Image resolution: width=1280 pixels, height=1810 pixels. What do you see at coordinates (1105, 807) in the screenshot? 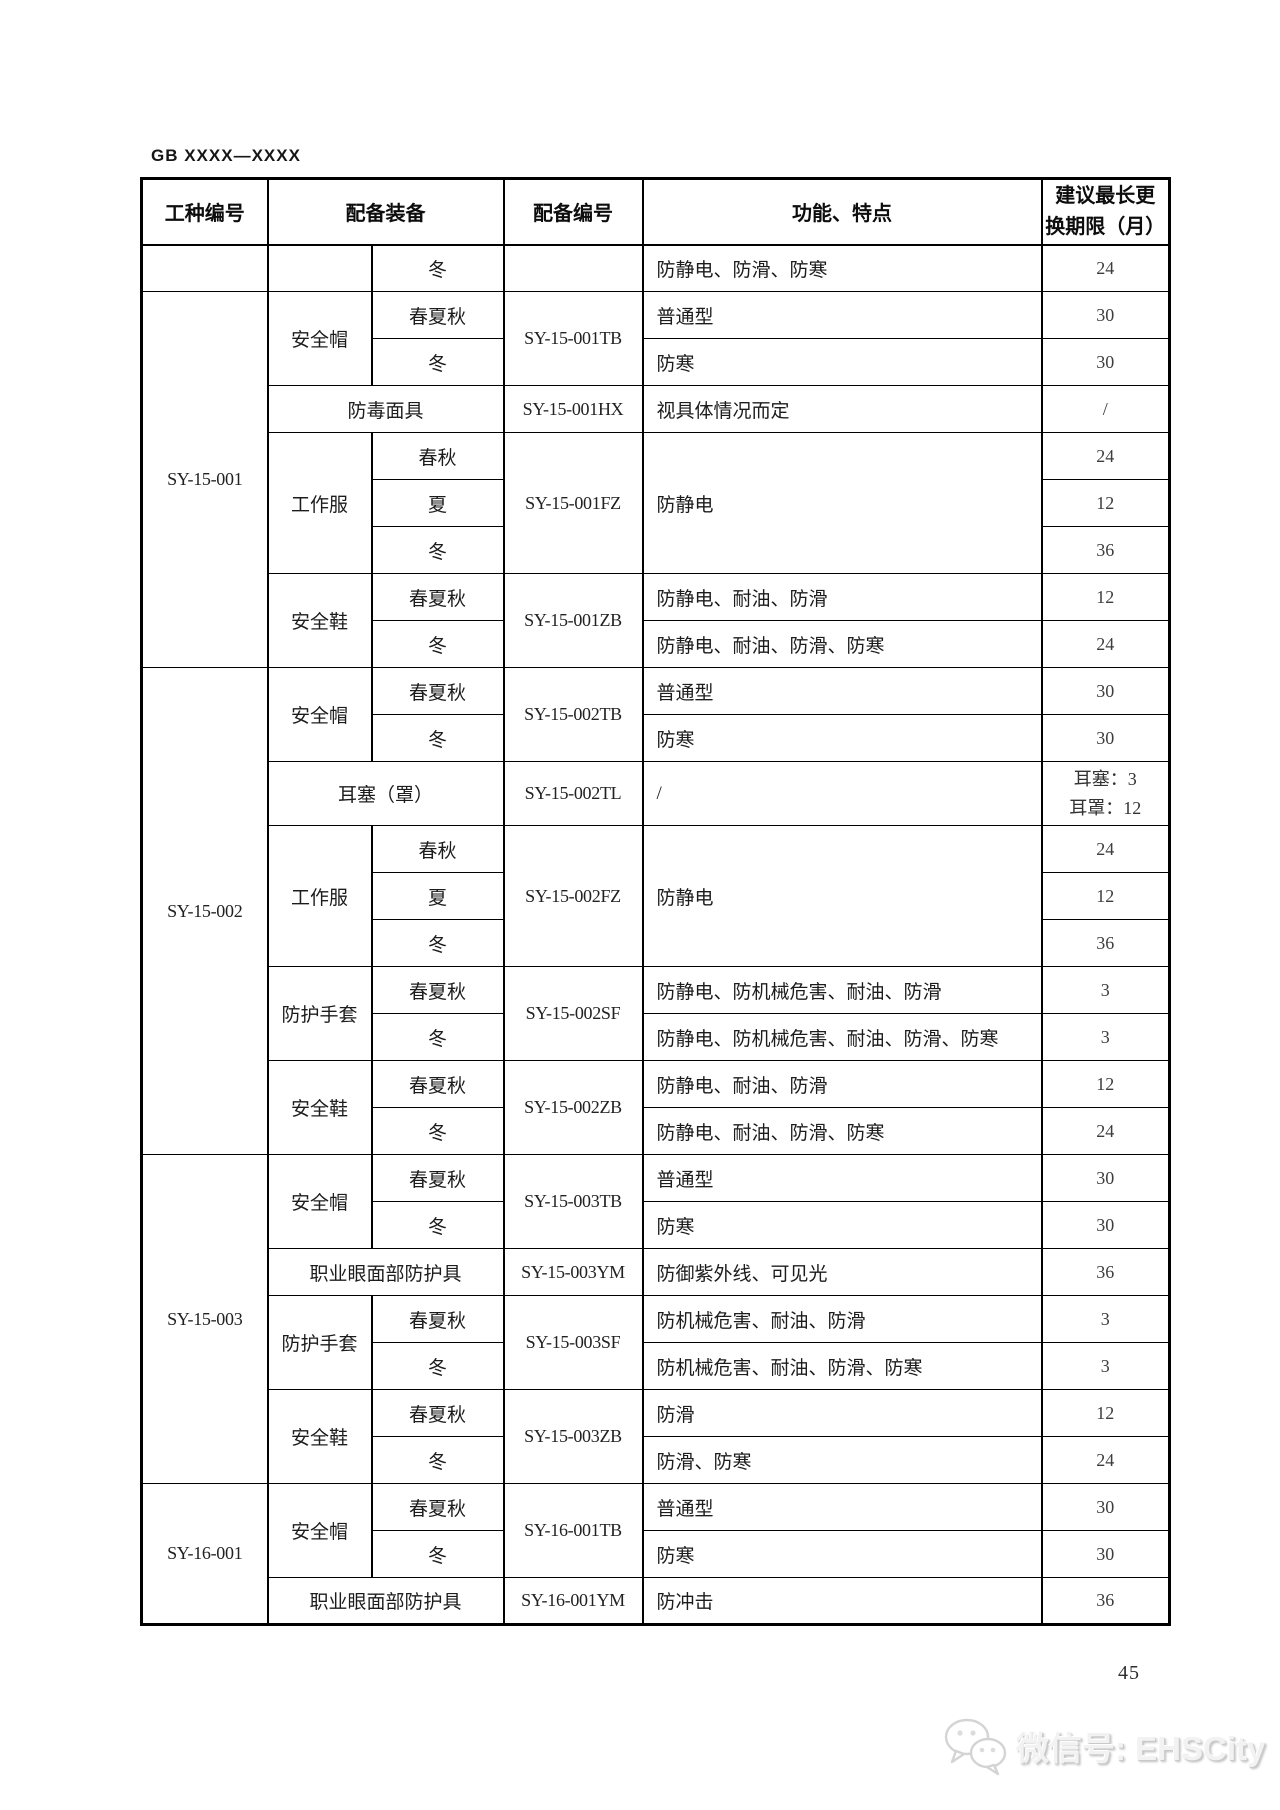
I see `cell-period-earmuff: 耳罩：12` at bounding box center [1105, 807].